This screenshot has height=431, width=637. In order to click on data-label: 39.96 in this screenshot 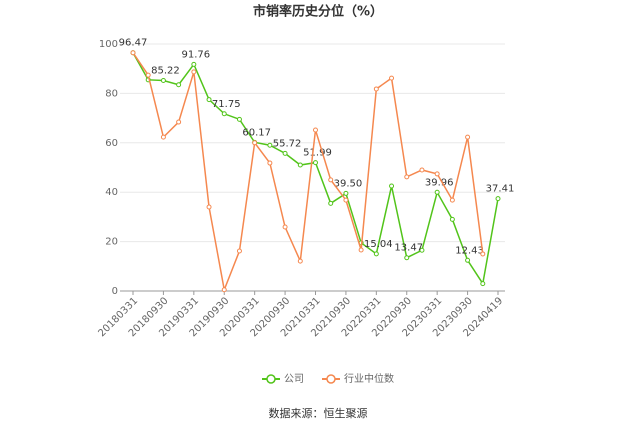, I will do `click(439, 182)`.